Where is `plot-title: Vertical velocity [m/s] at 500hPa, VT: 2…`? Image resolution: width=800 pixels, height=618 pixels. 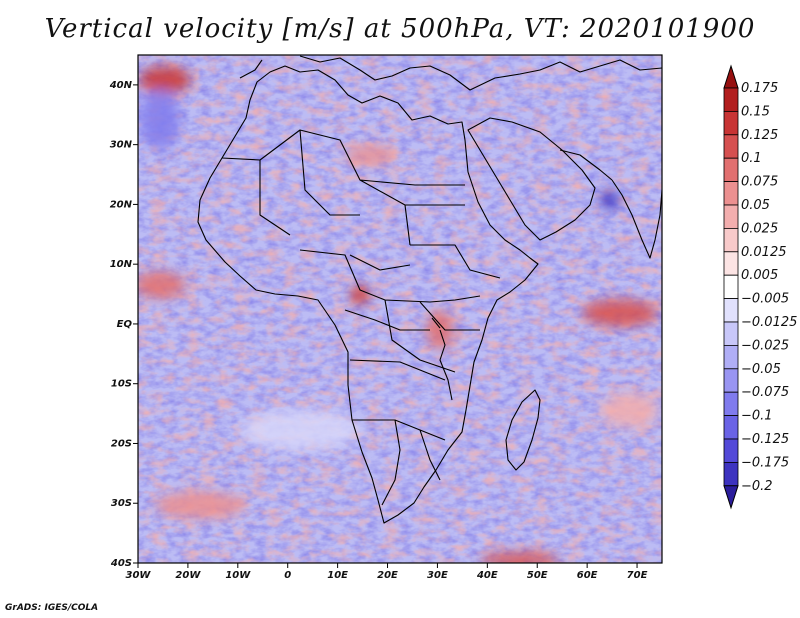
plot-title: Vertical velocity [m/s] at 500hPa, VT: 2… is located at coordinates (400, 29).